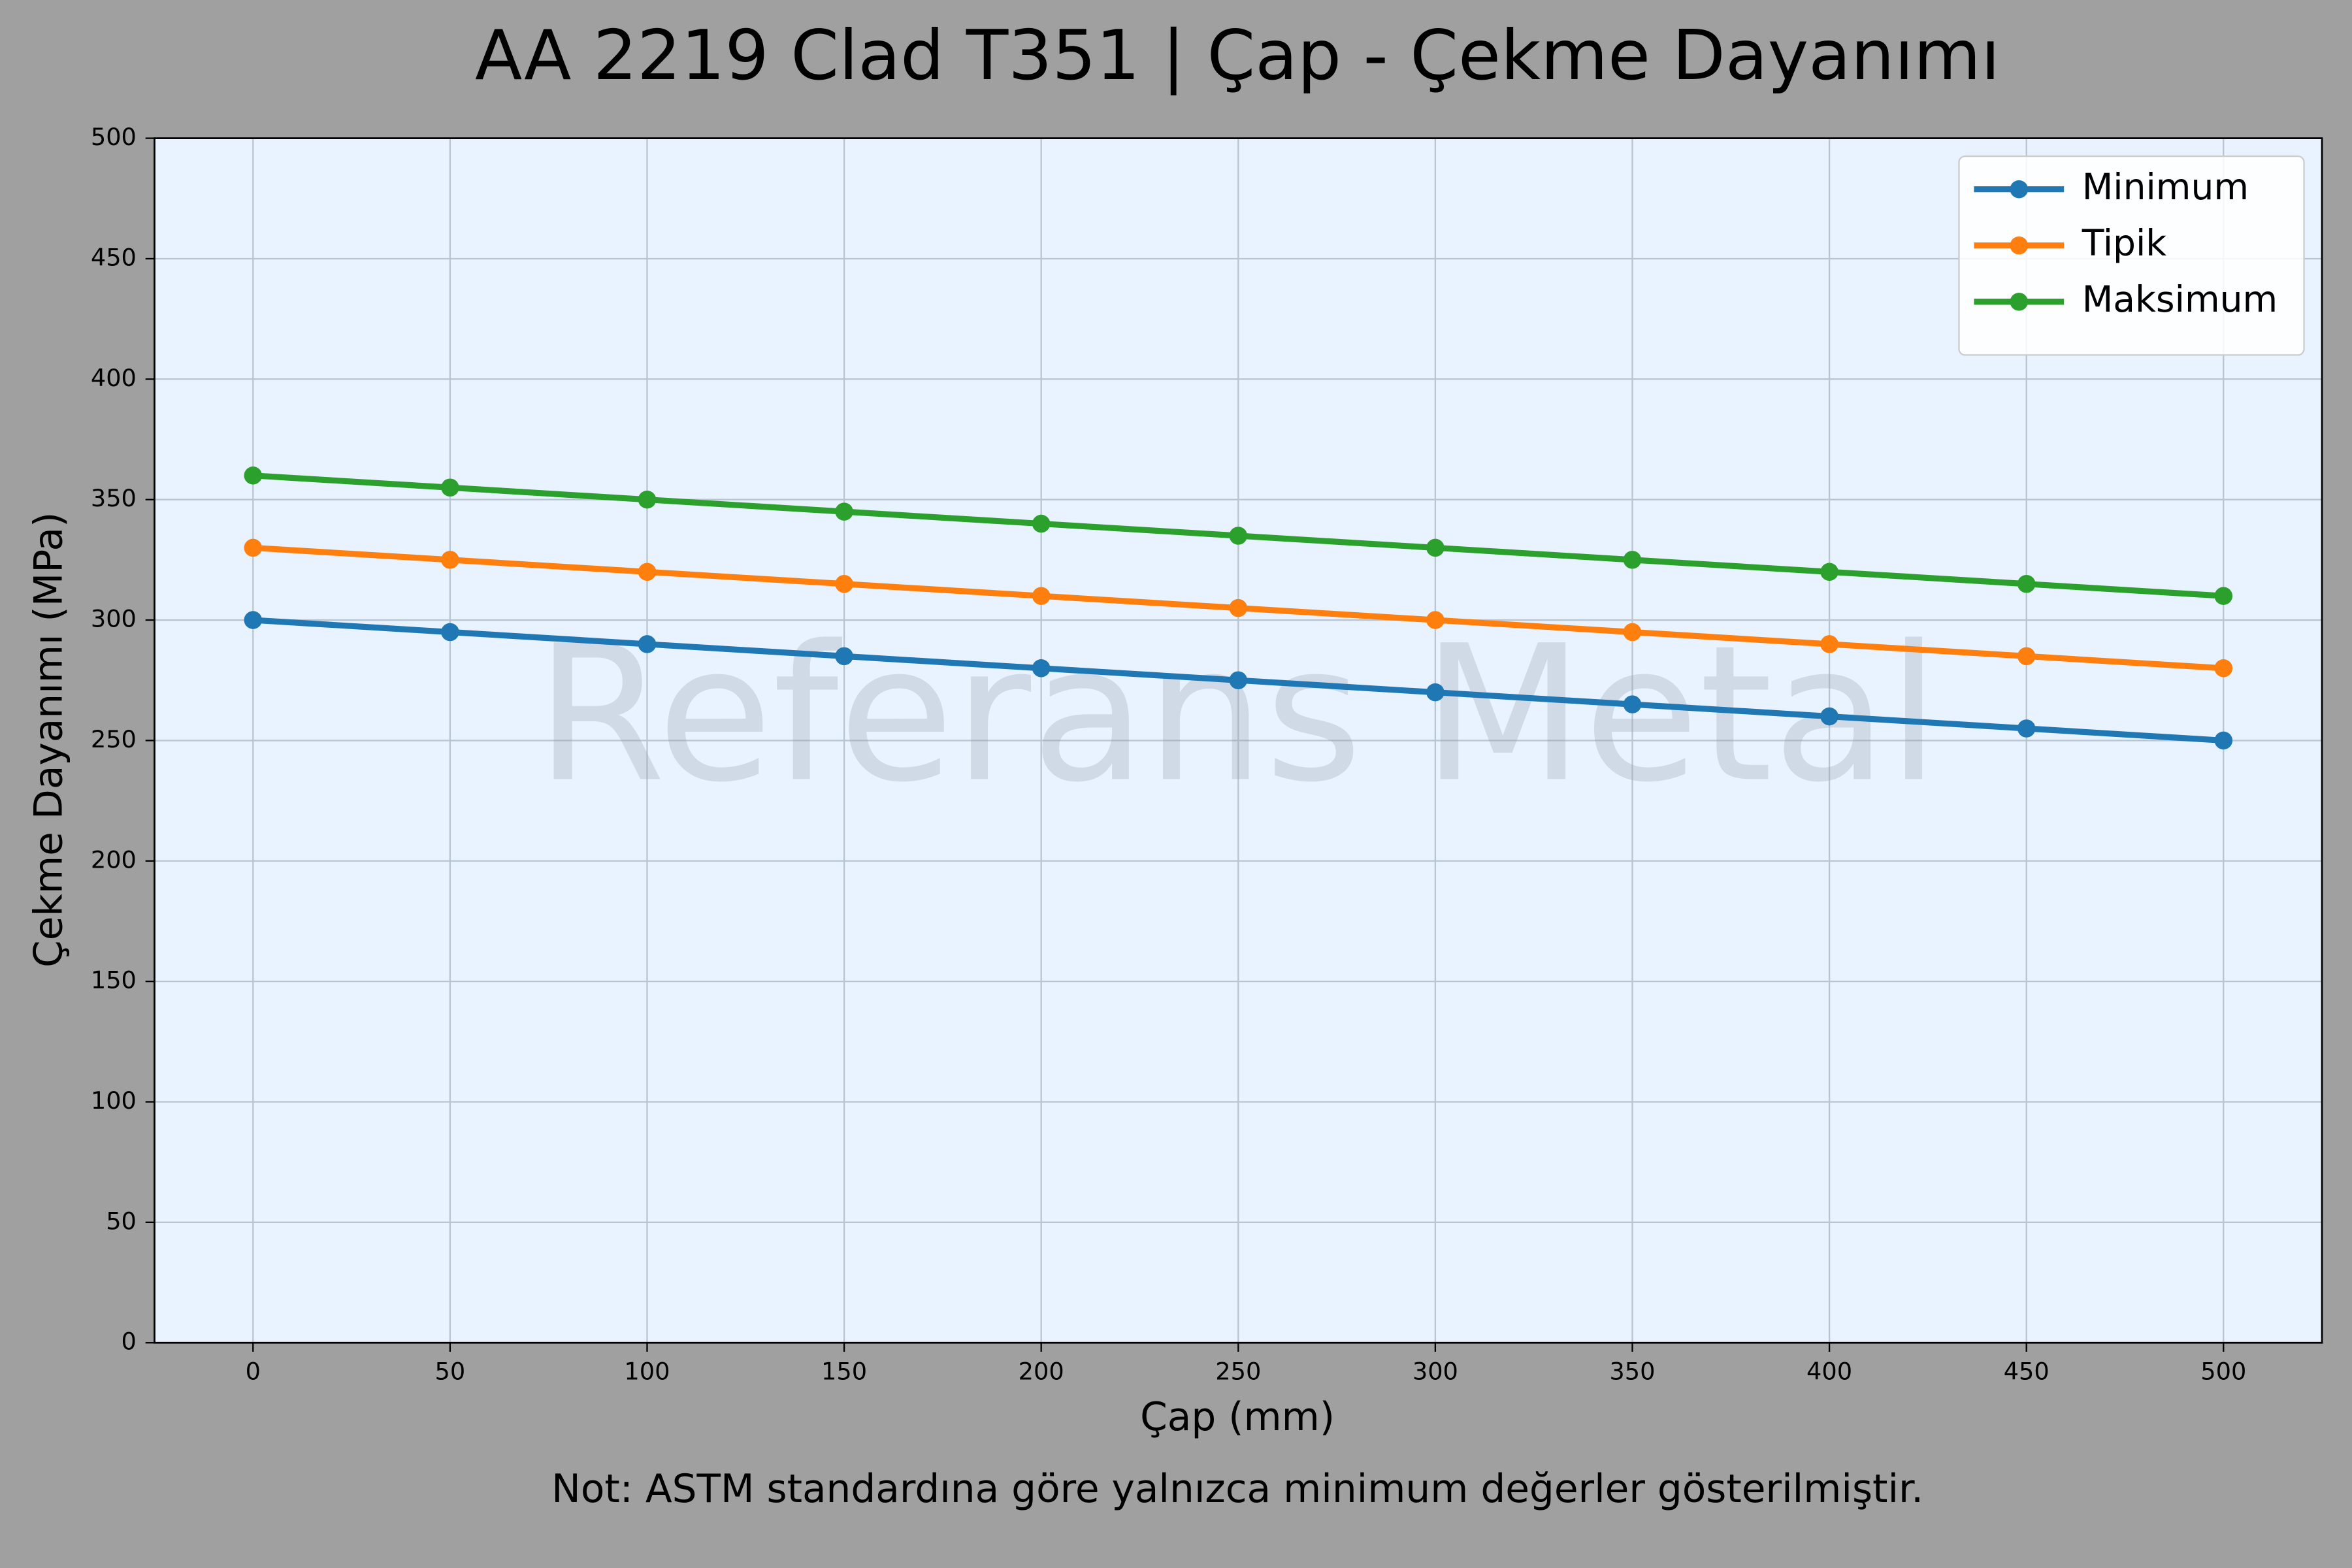  I want to click on y-axis-label: Çekme Dayanımı (MPa), so click(49, 740).